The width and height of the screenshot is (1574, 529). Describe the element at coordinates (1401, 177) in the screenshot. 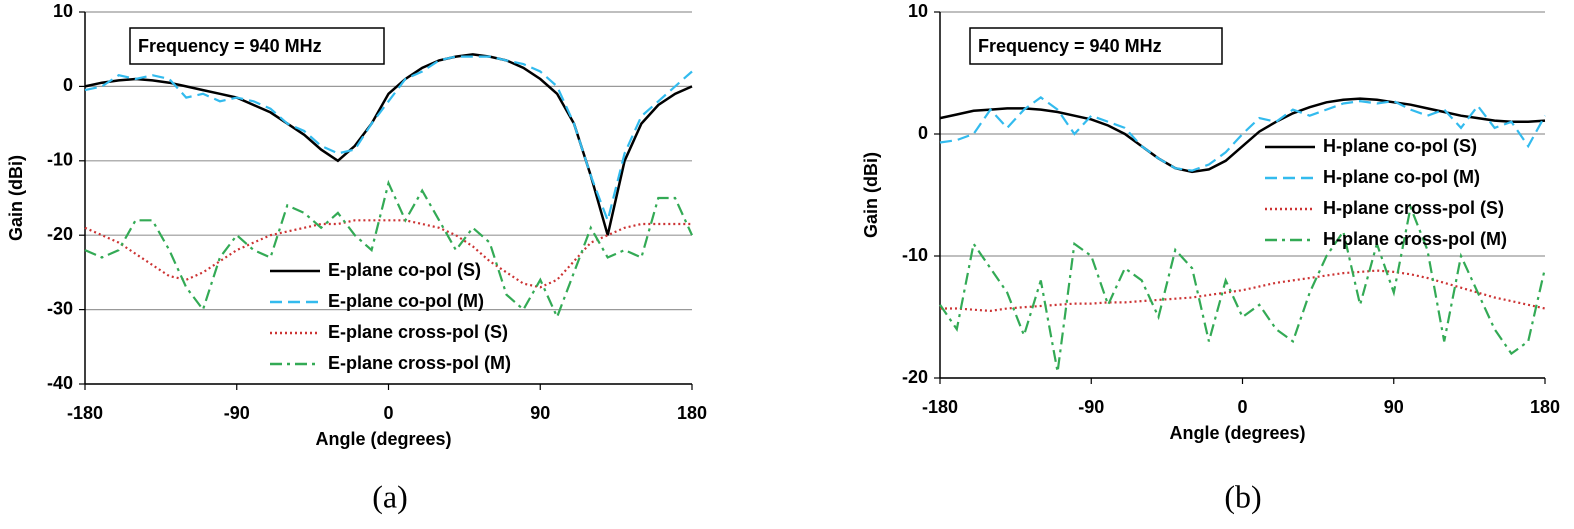

I see `legend-label: H-plane co-pol (M)` at that location.